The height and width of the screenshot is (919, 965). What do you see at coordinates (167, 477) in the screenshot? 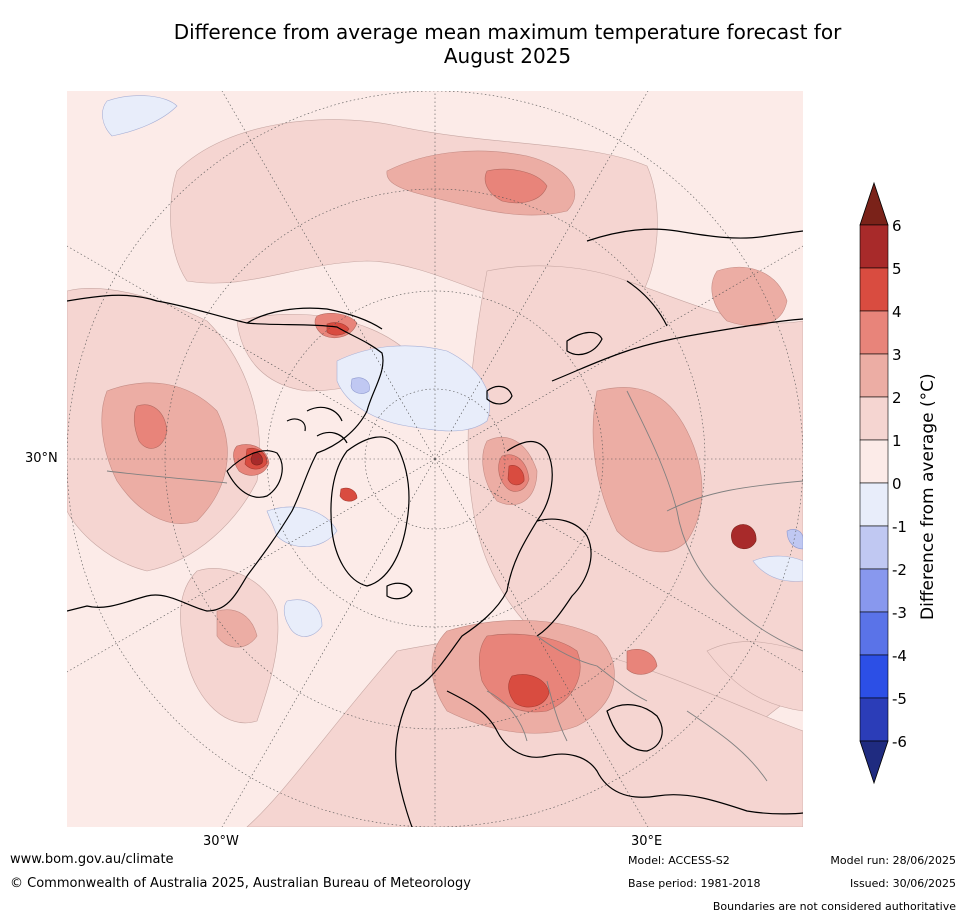
I see `border-usa-canada` at bounding box center [167, 477].